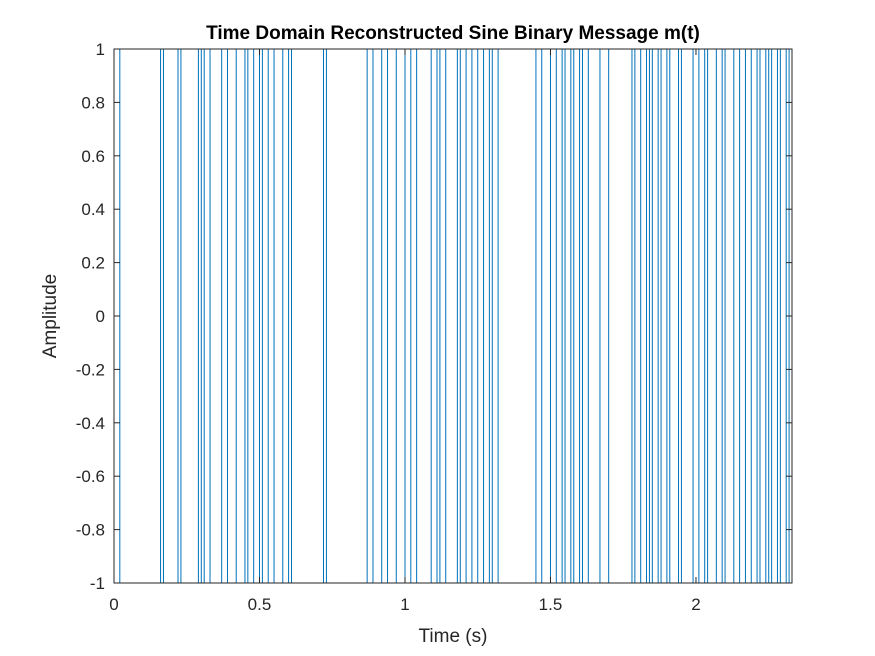 The image size is (875, 656). I want to click on y-tick-label: 1, so click(100, 49).